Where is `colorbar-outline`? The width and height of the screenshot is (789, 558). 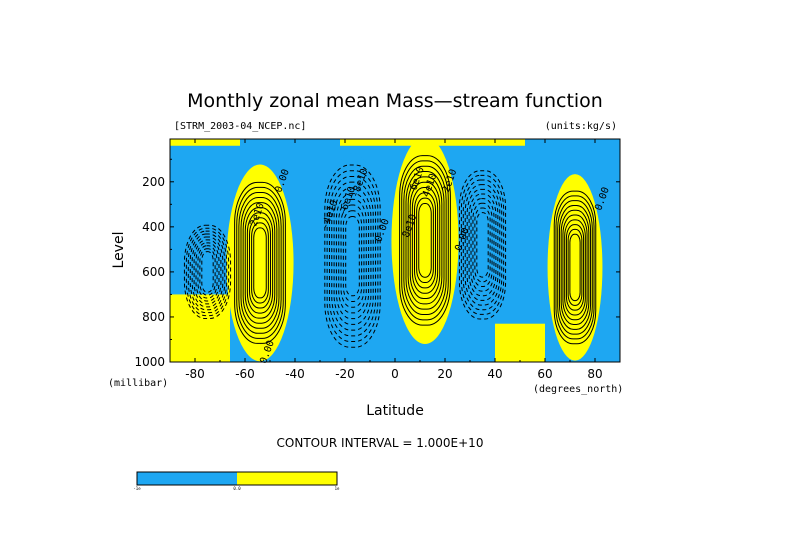 colorbar-outline is located at coordinates (237, 478).